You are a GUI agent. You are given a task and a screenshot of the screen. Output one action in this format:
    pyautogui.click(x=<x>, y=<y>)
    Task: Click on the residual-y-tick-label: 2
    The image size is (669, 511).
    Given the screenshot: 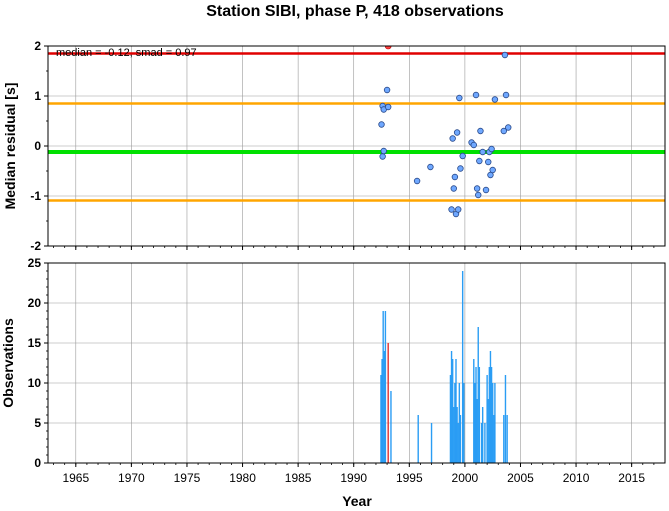 What is the action you would take?
    pyautogui.click(x=37, y=46)
    